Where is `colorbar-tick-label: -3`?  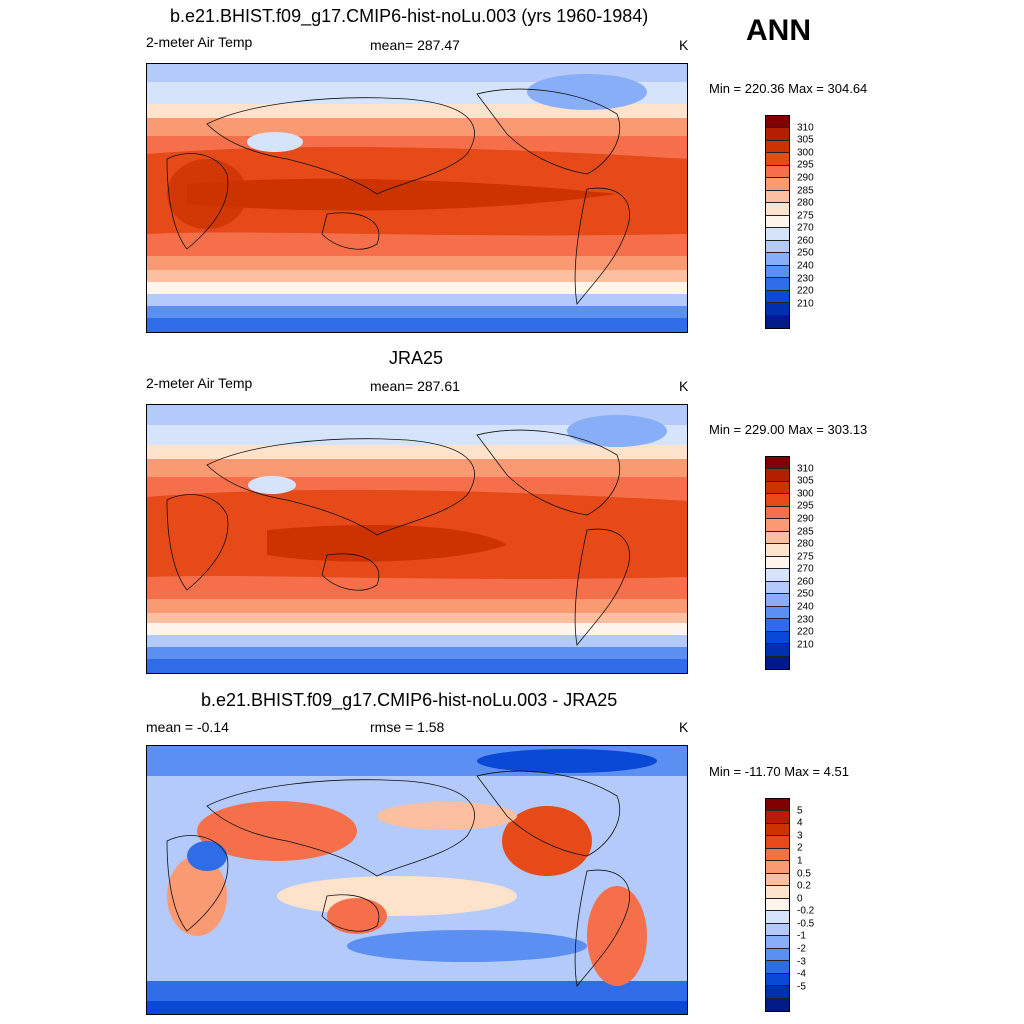
colorbar-tick-label: -3 is located at coordinates (801, 962).